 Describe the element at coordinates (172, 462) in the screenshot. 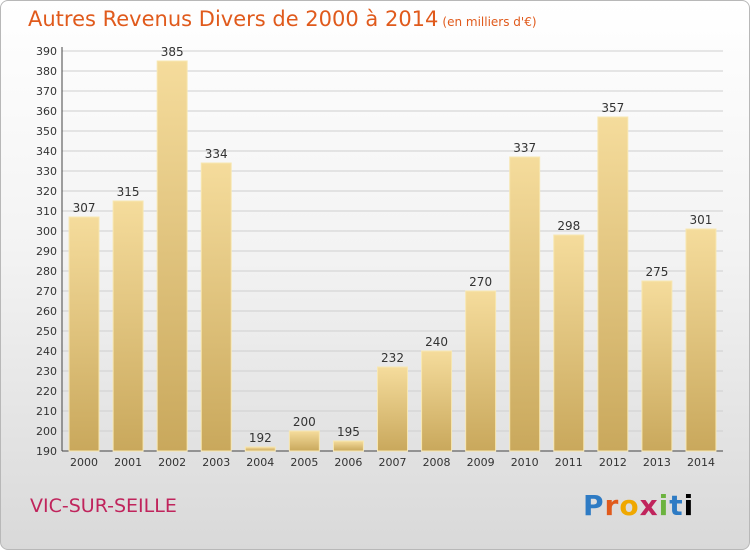

I see `x-tick-label: 2002` at that location.